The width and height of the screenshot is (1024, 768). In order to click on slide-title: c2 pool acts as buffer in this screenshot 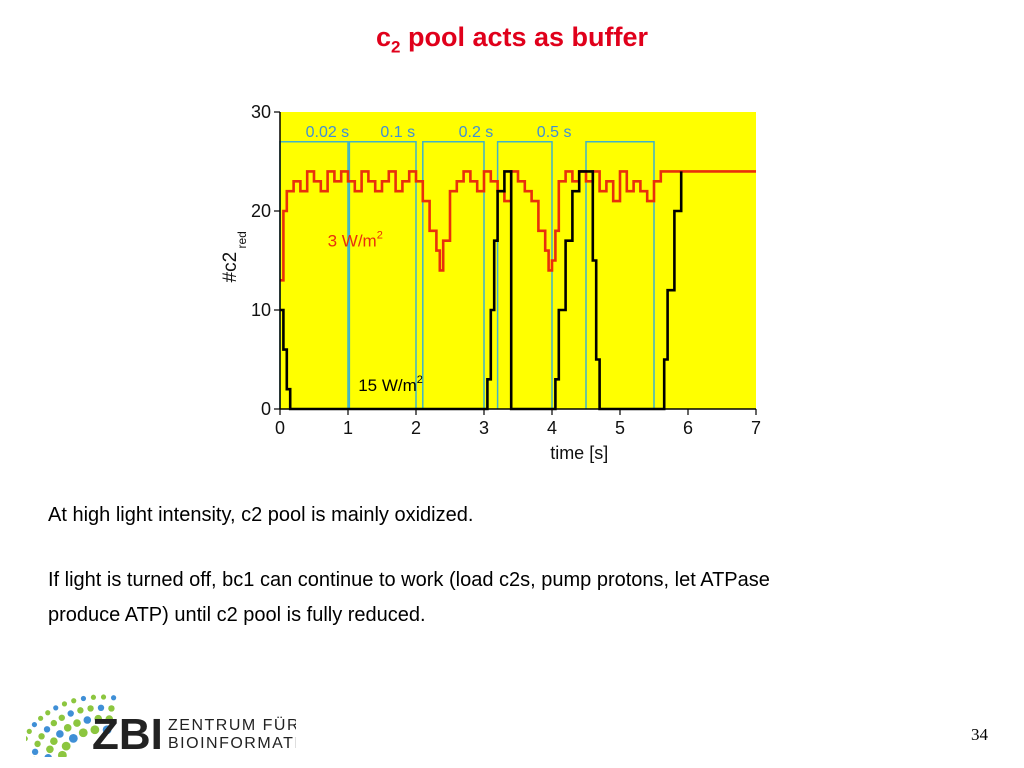, I will do `click(512, 39)`.